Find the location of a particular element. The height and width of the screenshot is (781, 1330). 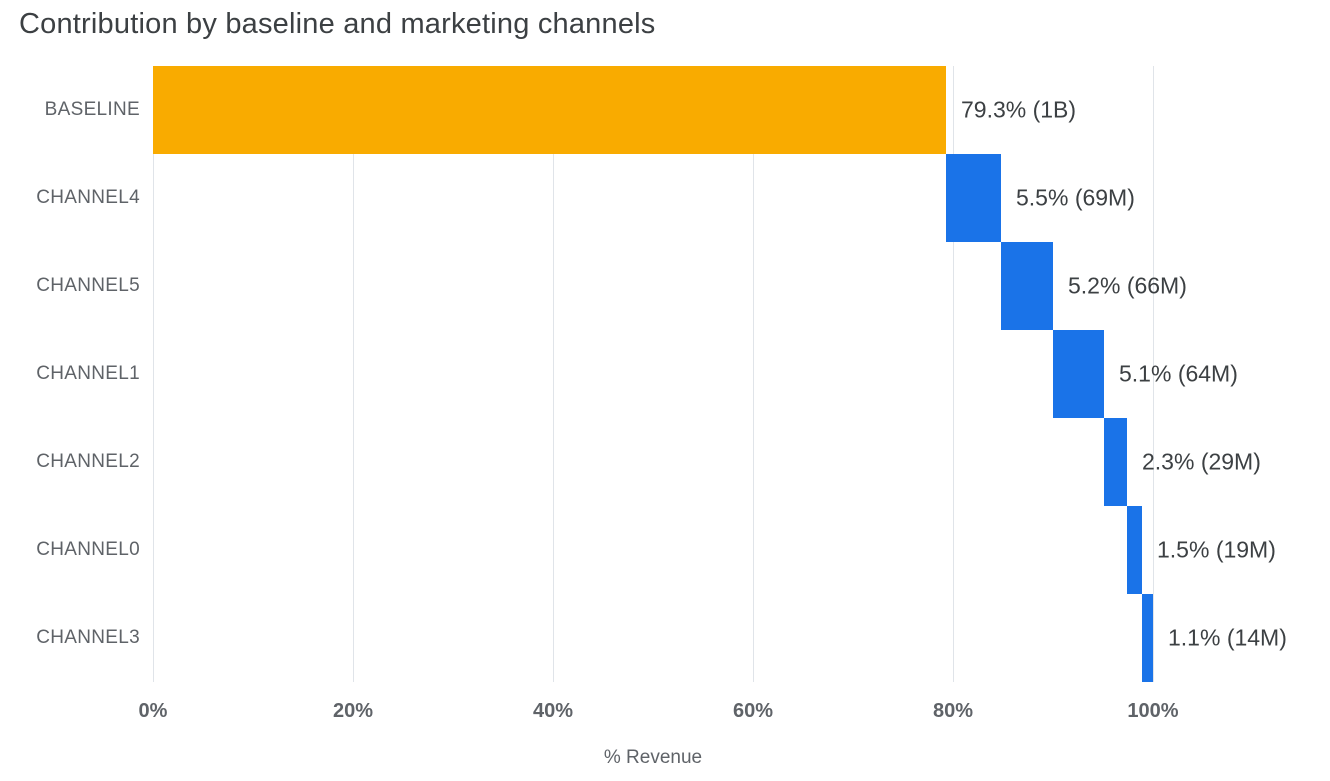

category-label-channel5: CHANNEL5 is located at coordinates (88, 285).